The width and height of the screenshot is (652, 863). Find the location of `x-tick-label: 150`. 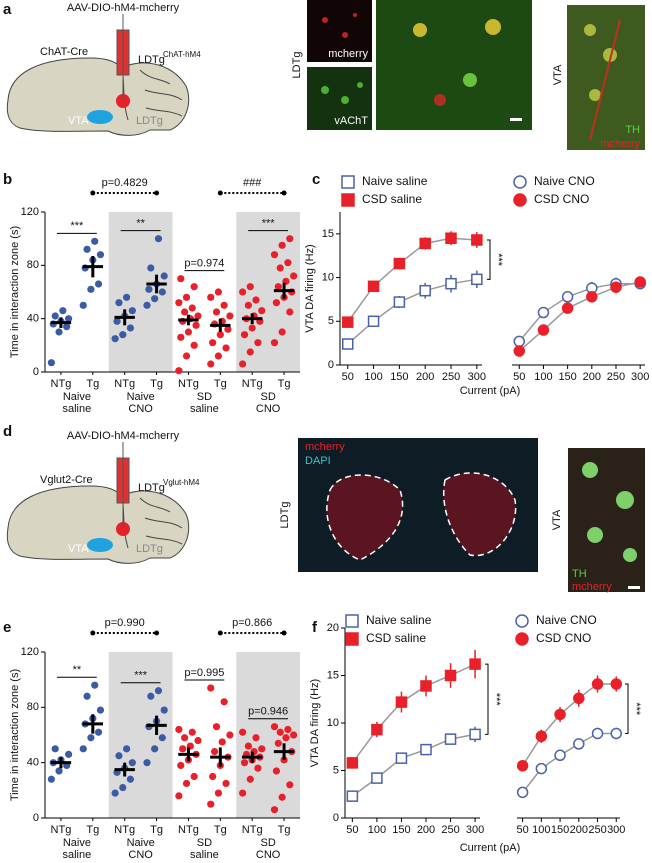

x-tick-label: 150 is located at coordinates (567, 377).